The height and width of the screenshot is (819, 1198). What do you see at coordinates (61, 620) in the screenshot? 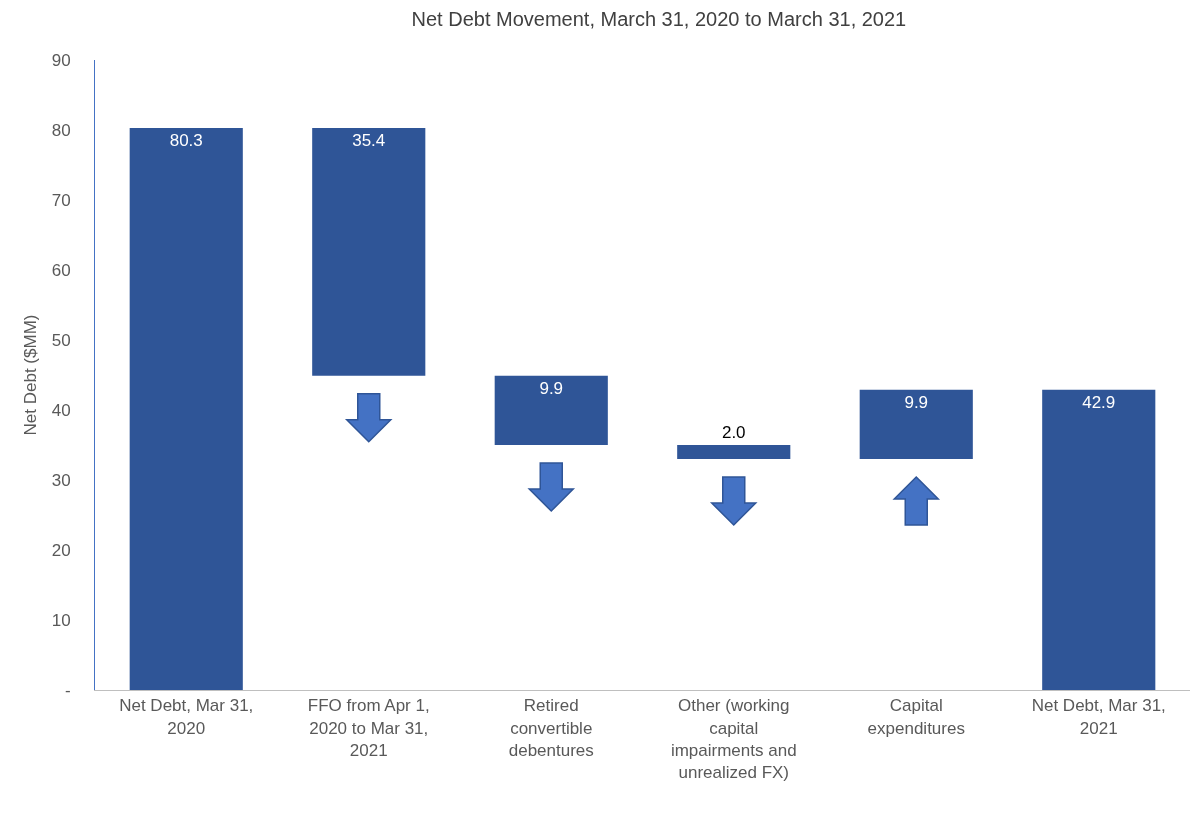
I see `y-tick-label: 10` at bounding box center [61, 620].